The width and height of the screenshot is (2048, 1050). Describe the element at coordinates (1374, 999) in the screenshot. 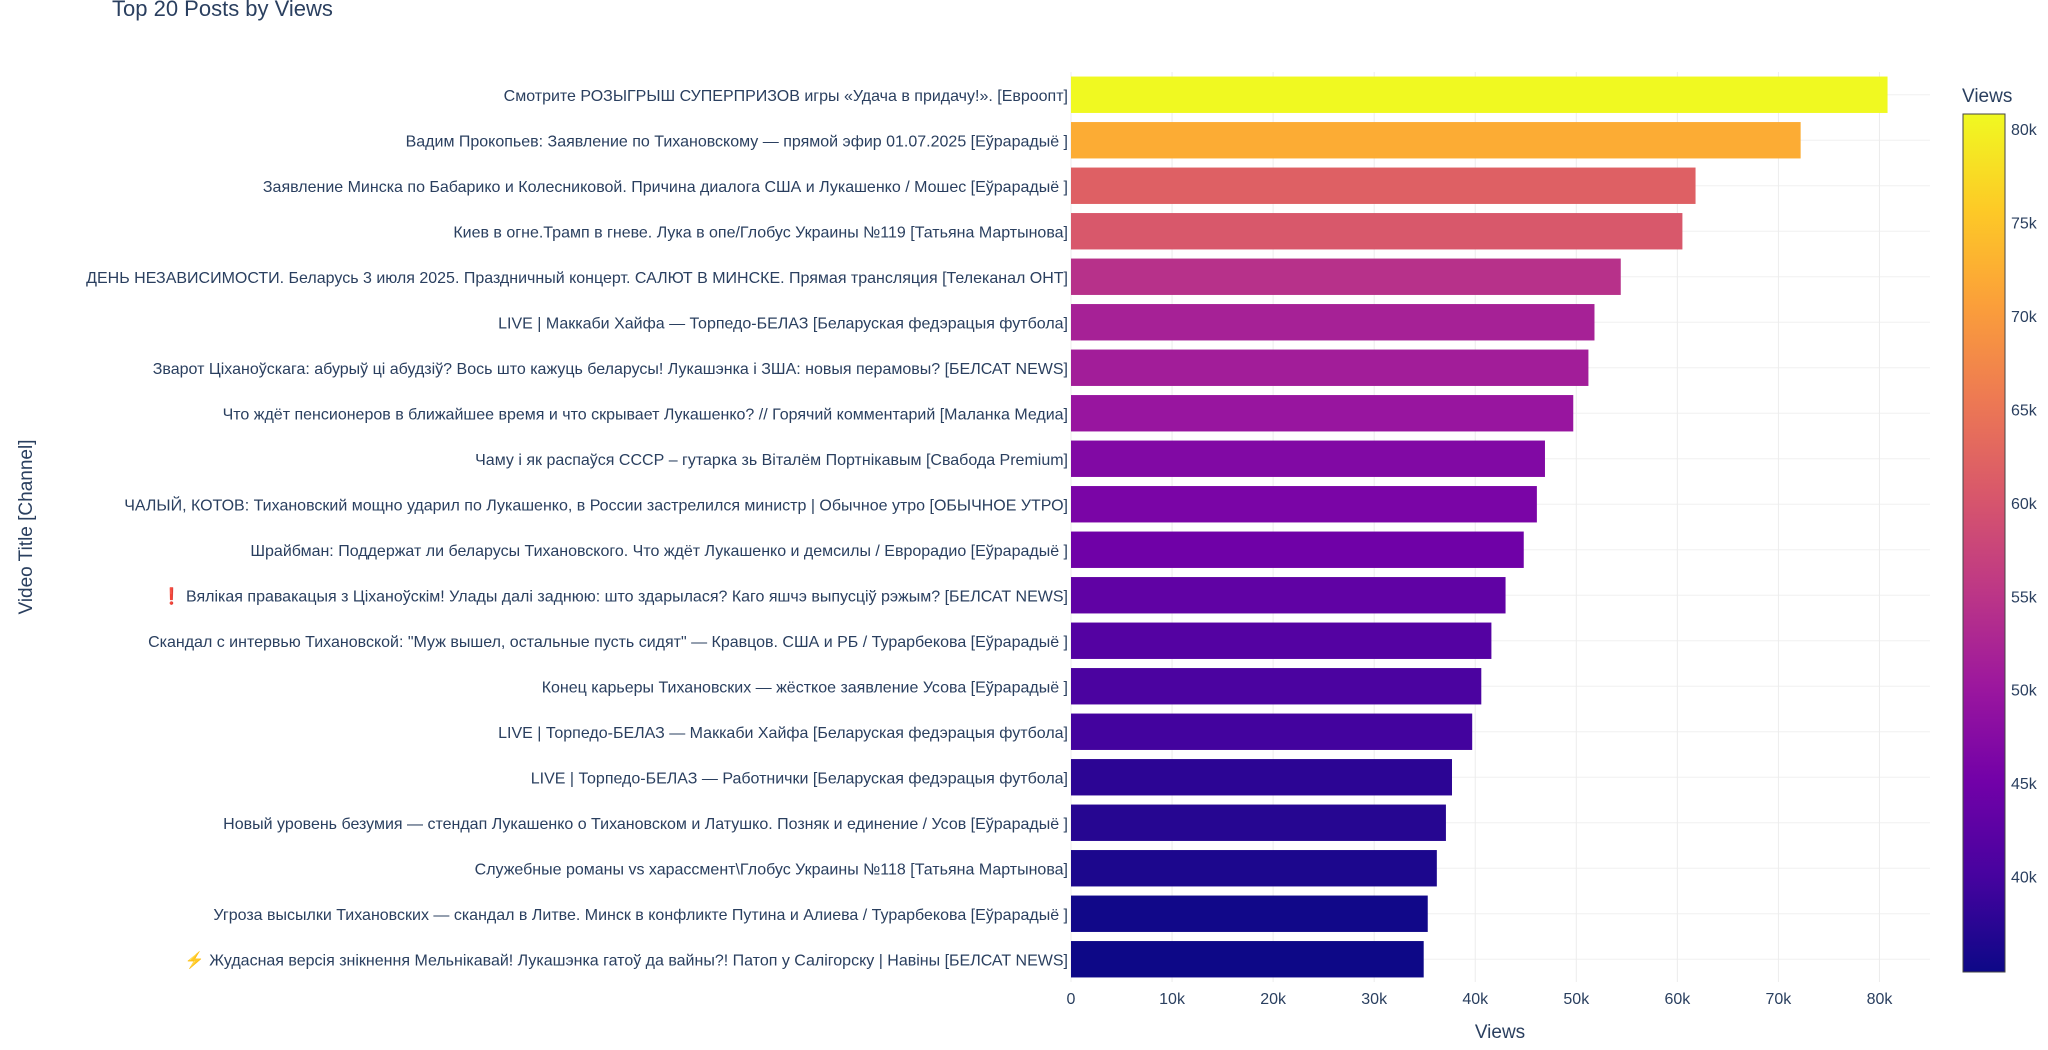

I see `x-tick-label: 30k` at that location.